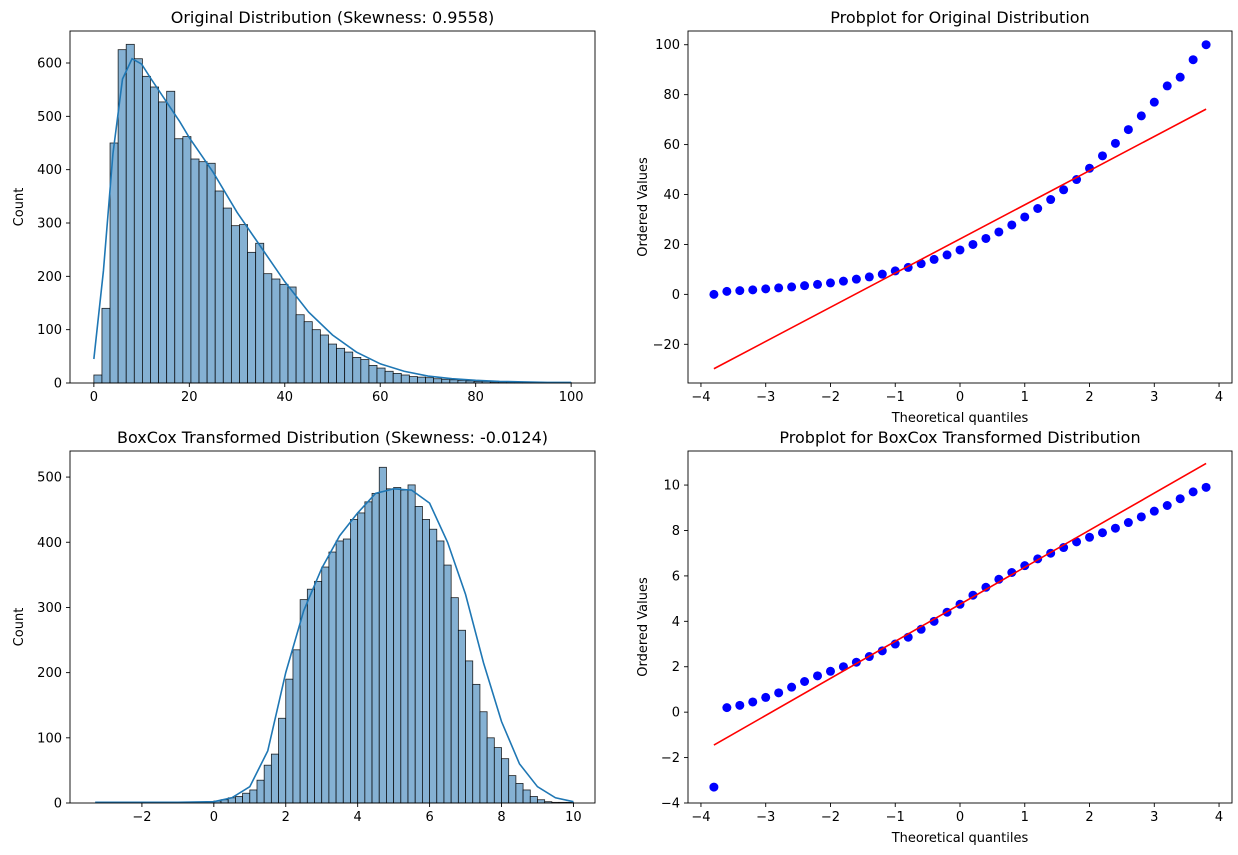 Image resolution: width=1238 pixels, height=855 pixels. What do you see at coordinates (49, 478) in the screenshot?
I see `y-tick-label: 500` at bounding box center [49, 478].